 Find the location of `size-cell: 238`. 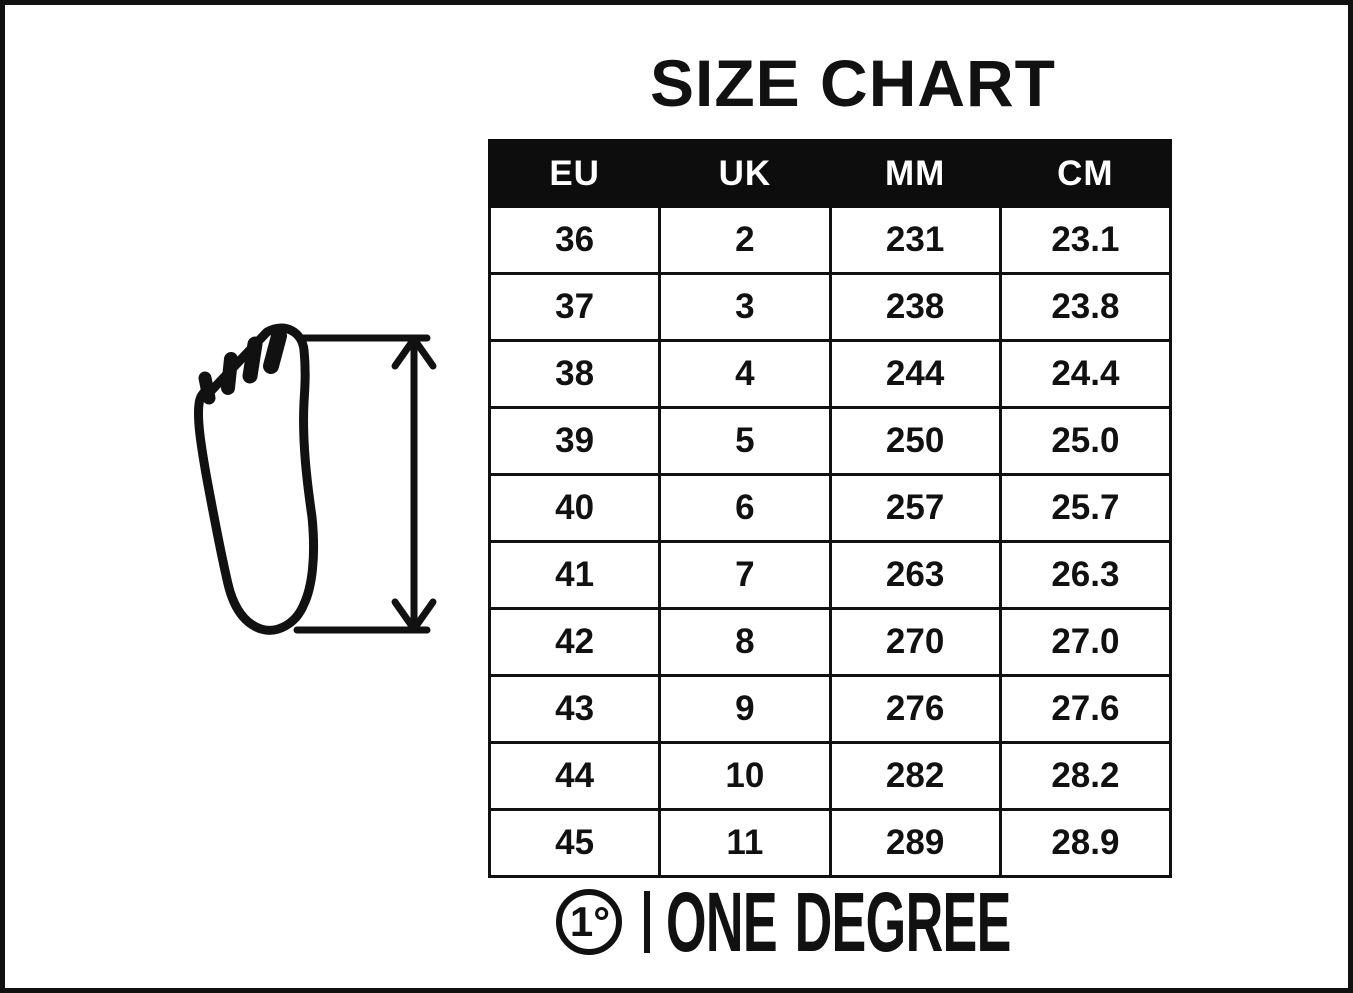

size-cell: 238 is located at coordinates (915, 307).